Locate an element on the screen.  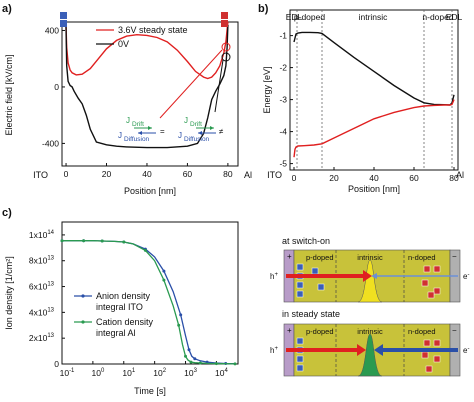
panel-b-right-label: Al is located at coordinates (460, 175).